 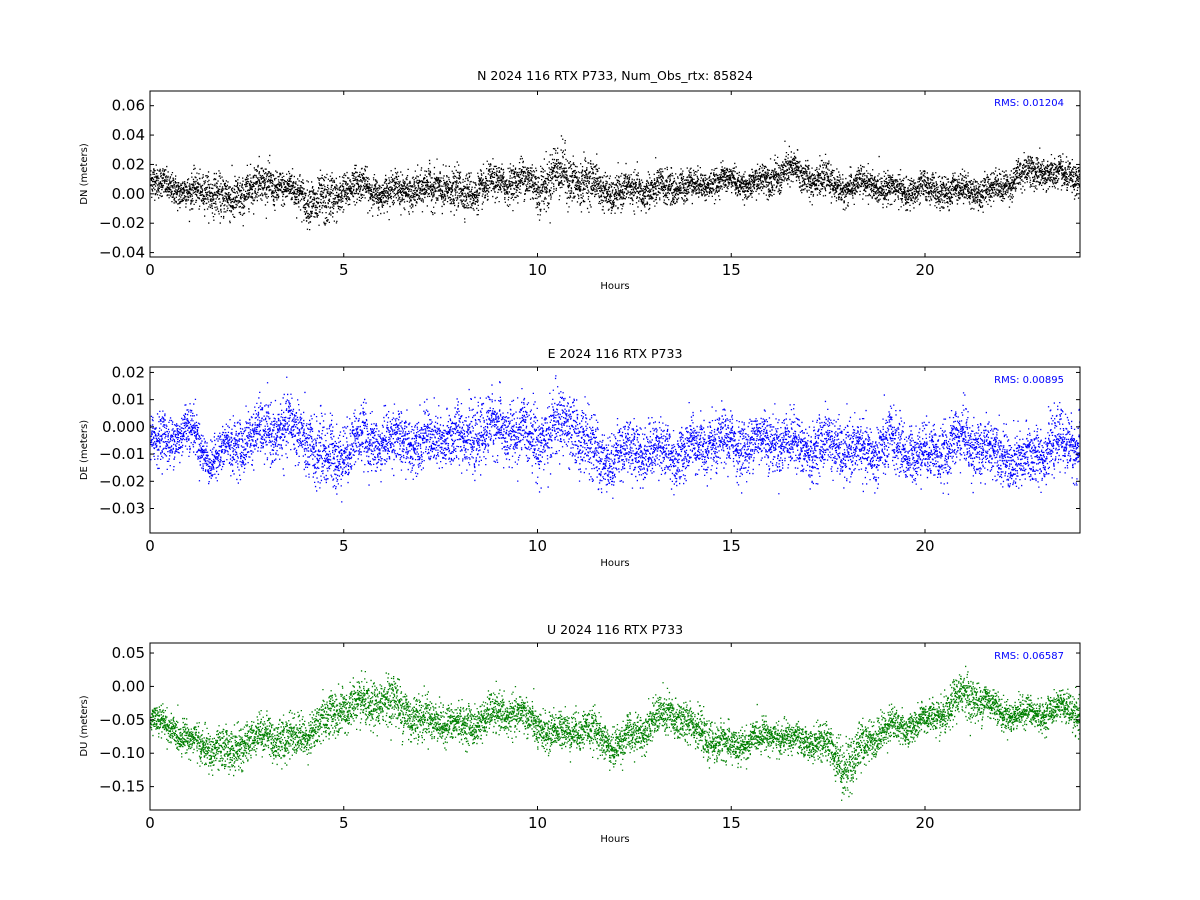 I want to click on panel-title: E 2024 116 RTX P733, so click(x=615, y=353).